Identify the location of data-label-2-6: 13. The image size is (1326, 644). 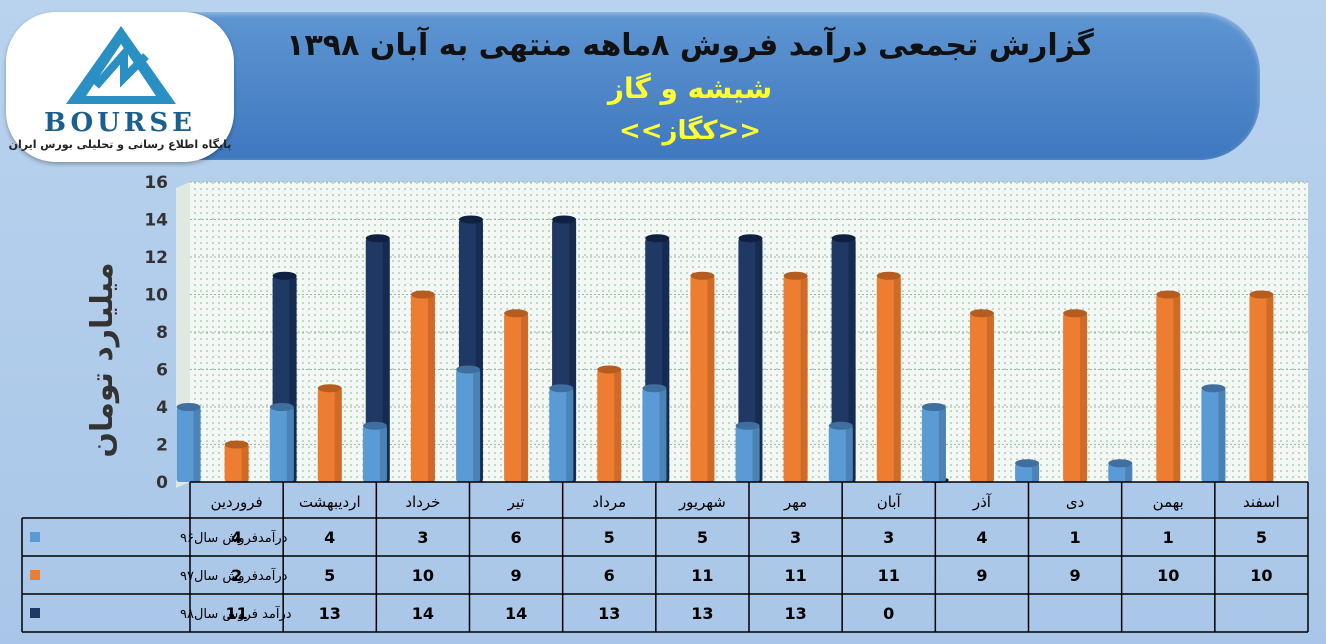
(795, 613).